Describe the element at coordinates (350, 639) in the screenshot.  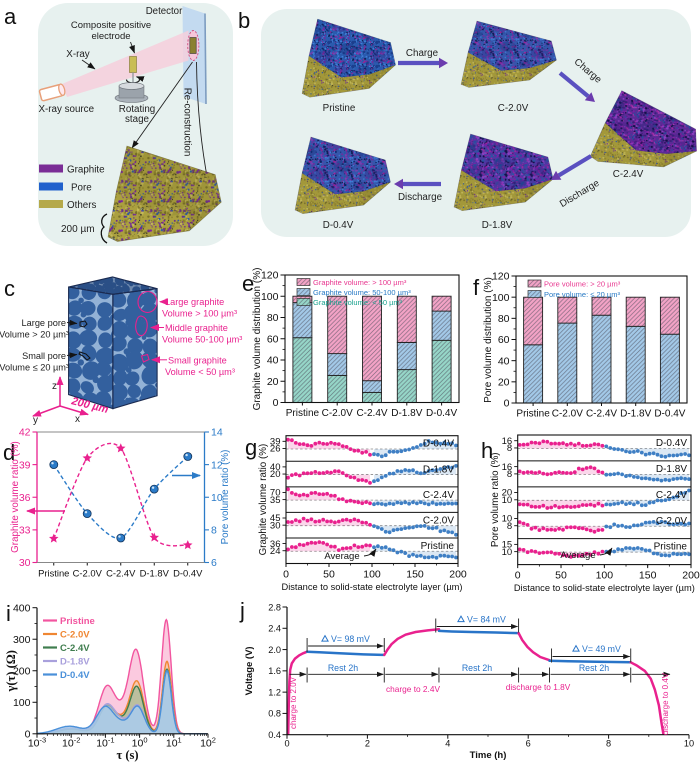
I see `svg-text: V= 98 mV` at that location.